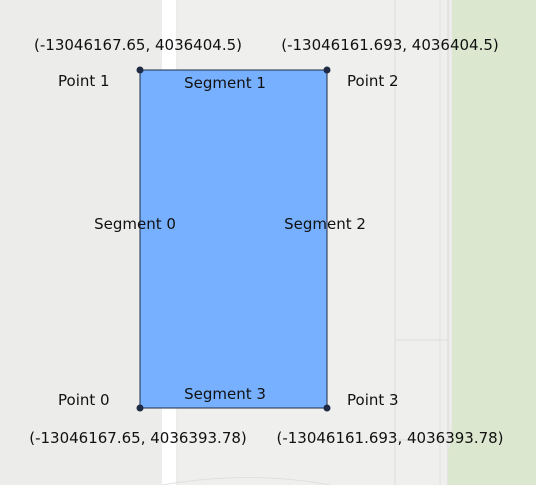 The image size is (536, 485). Describe the element at coordinates (225, 394) in the screenshot. I see `segment-3-label: Segment 3` at that location.